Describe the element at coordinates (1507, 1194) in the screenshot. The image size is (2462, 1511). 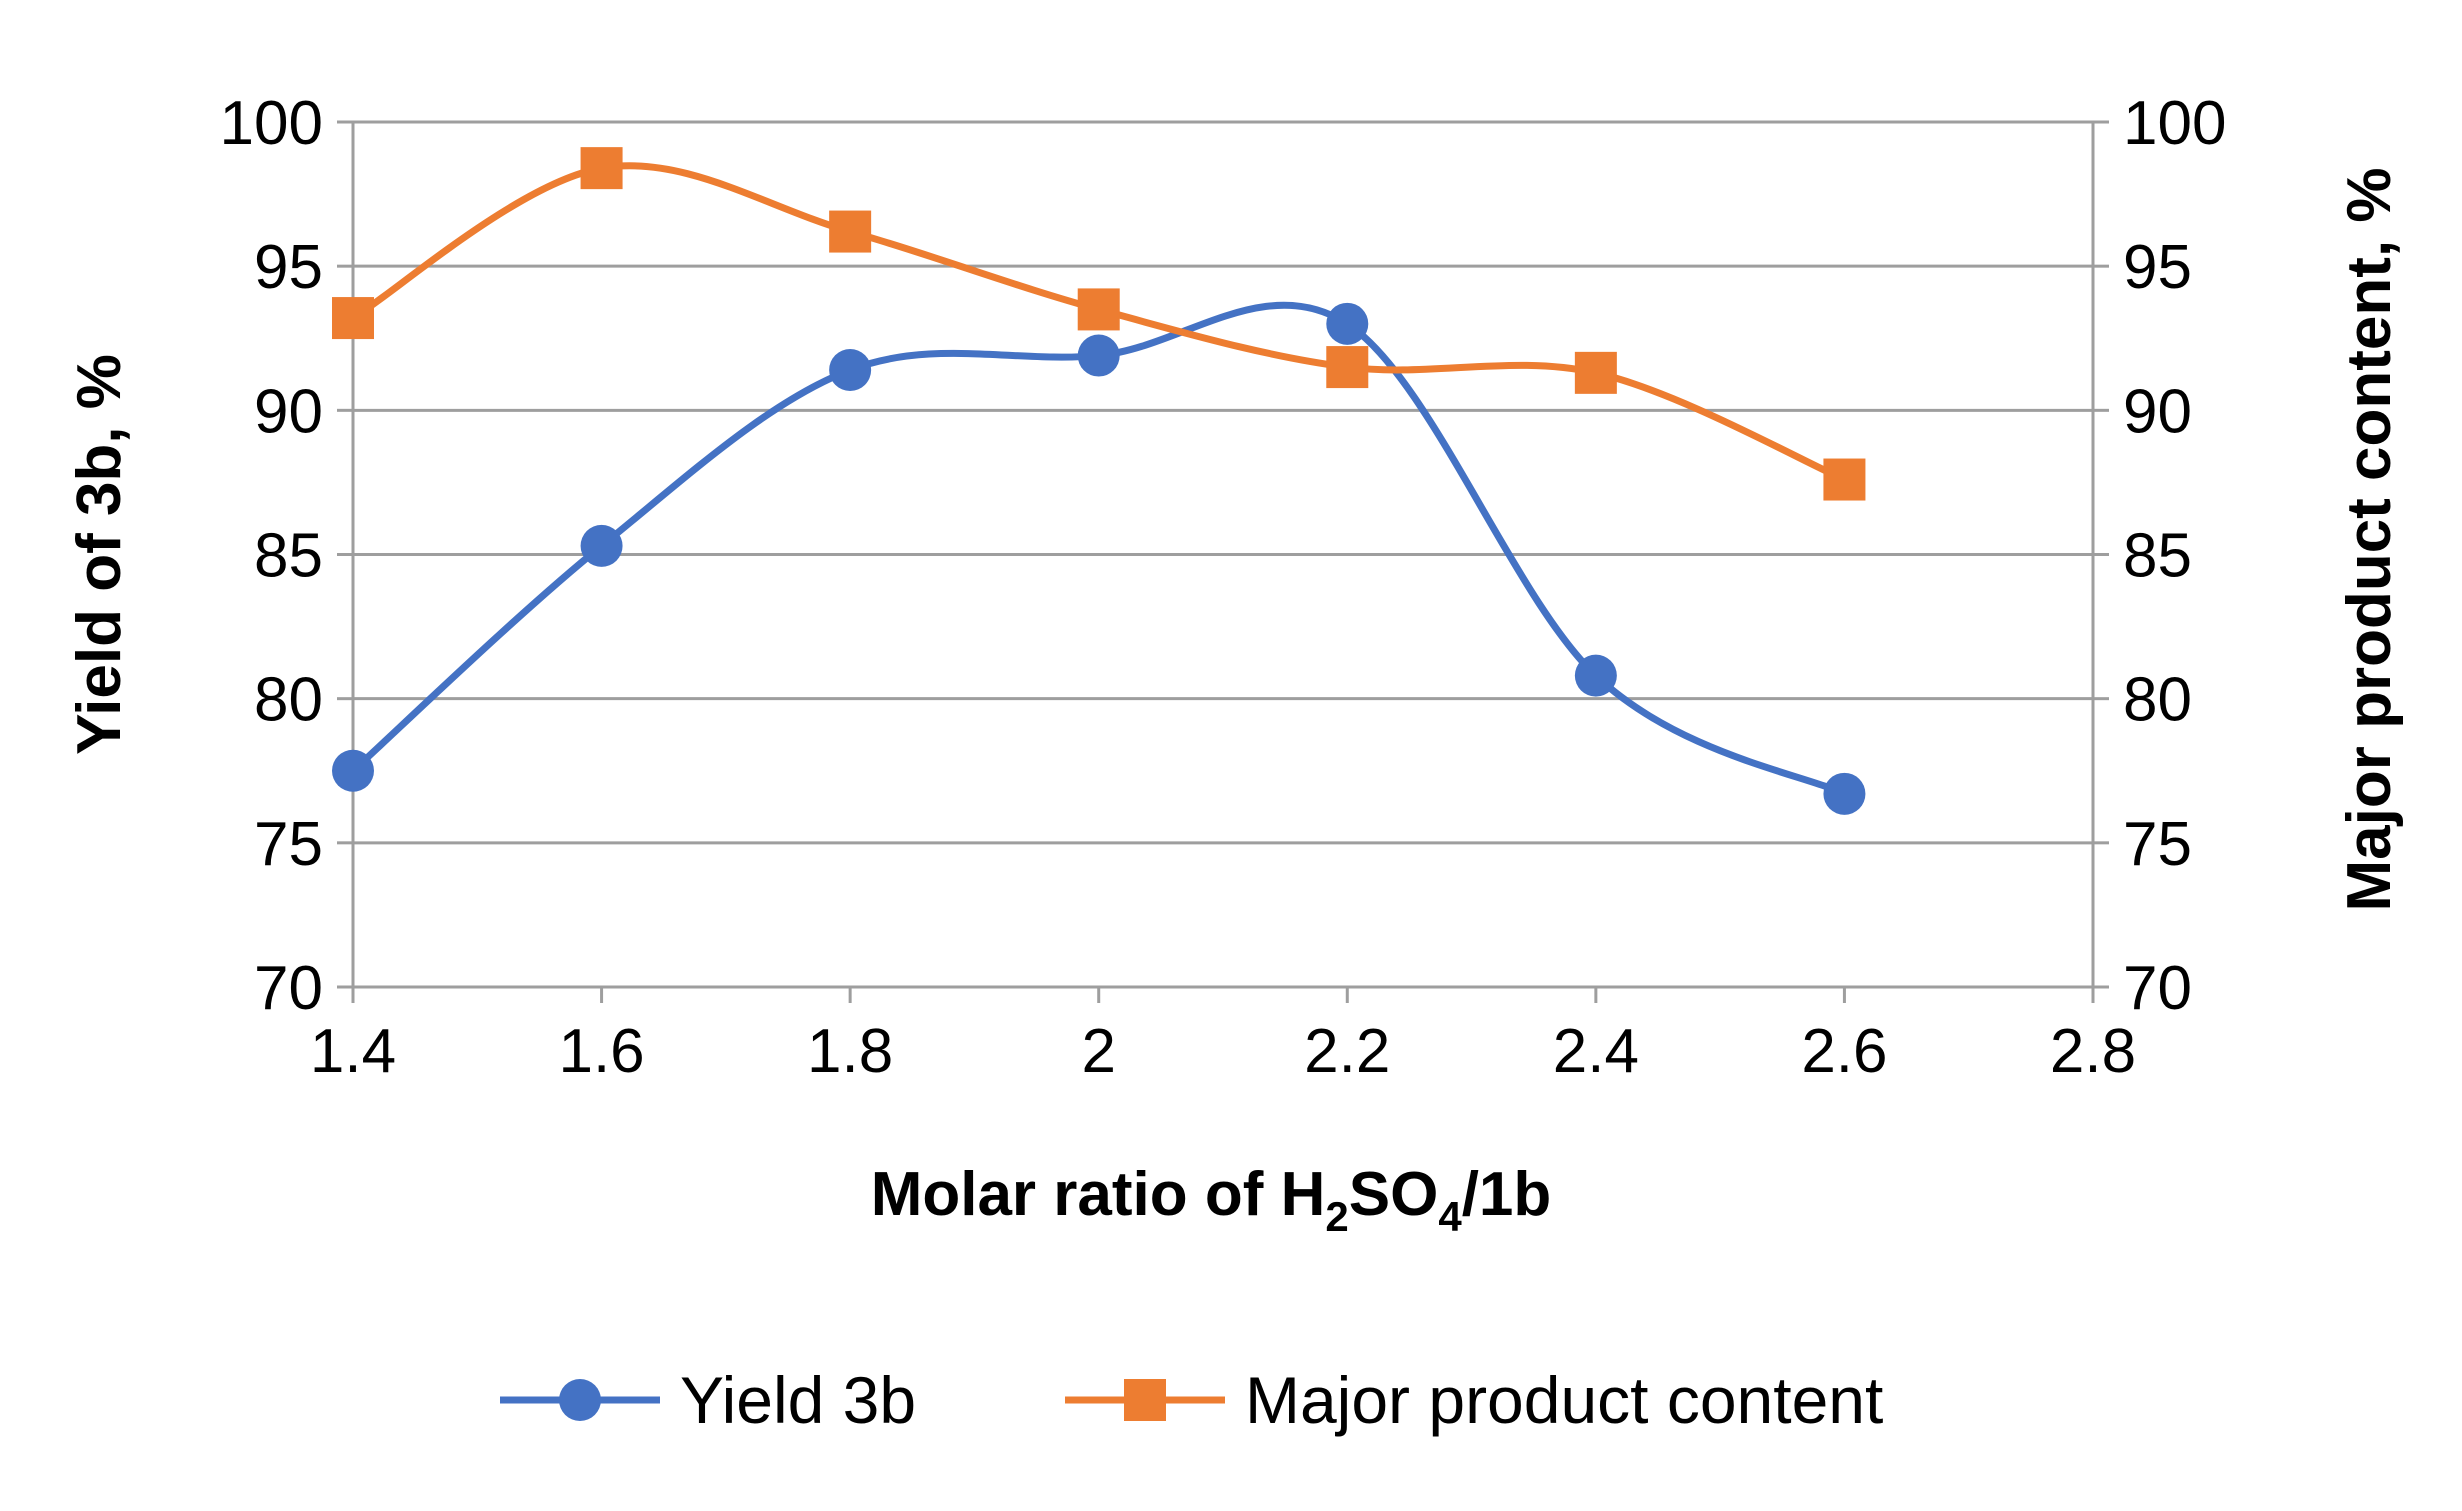
I see `x-axis-title-part: /1b` at that location.